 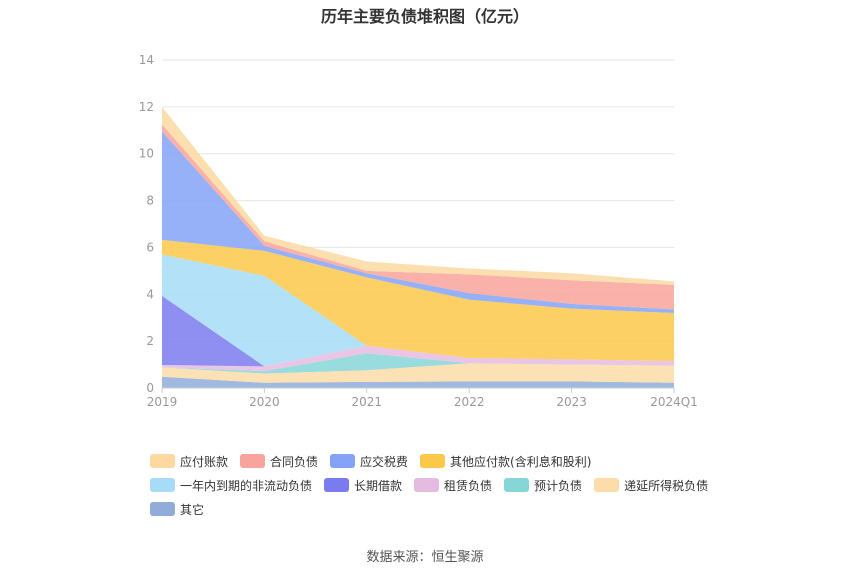 I want to click on legend-item: 应付账款, so click(x=189, y=461).